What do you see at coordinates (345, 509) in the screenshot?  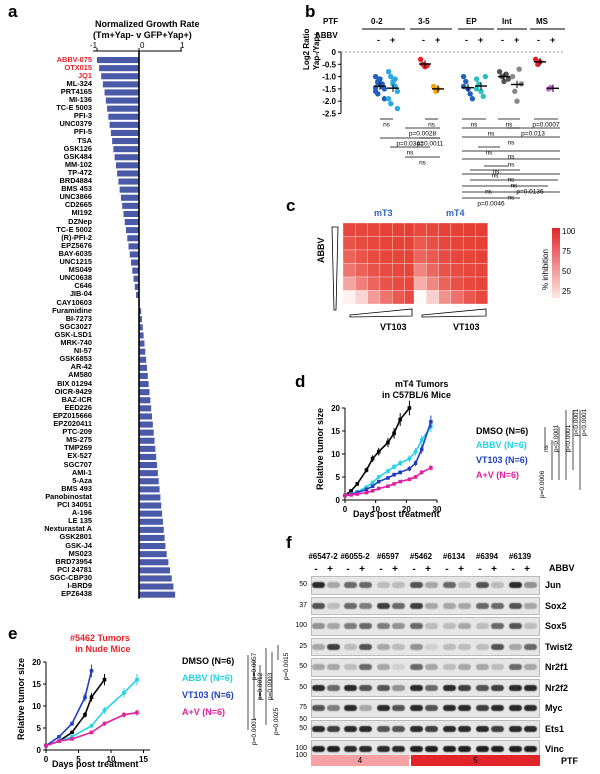 I see `panel-d-xtick-label: 0` at bounding box center [345, 509].